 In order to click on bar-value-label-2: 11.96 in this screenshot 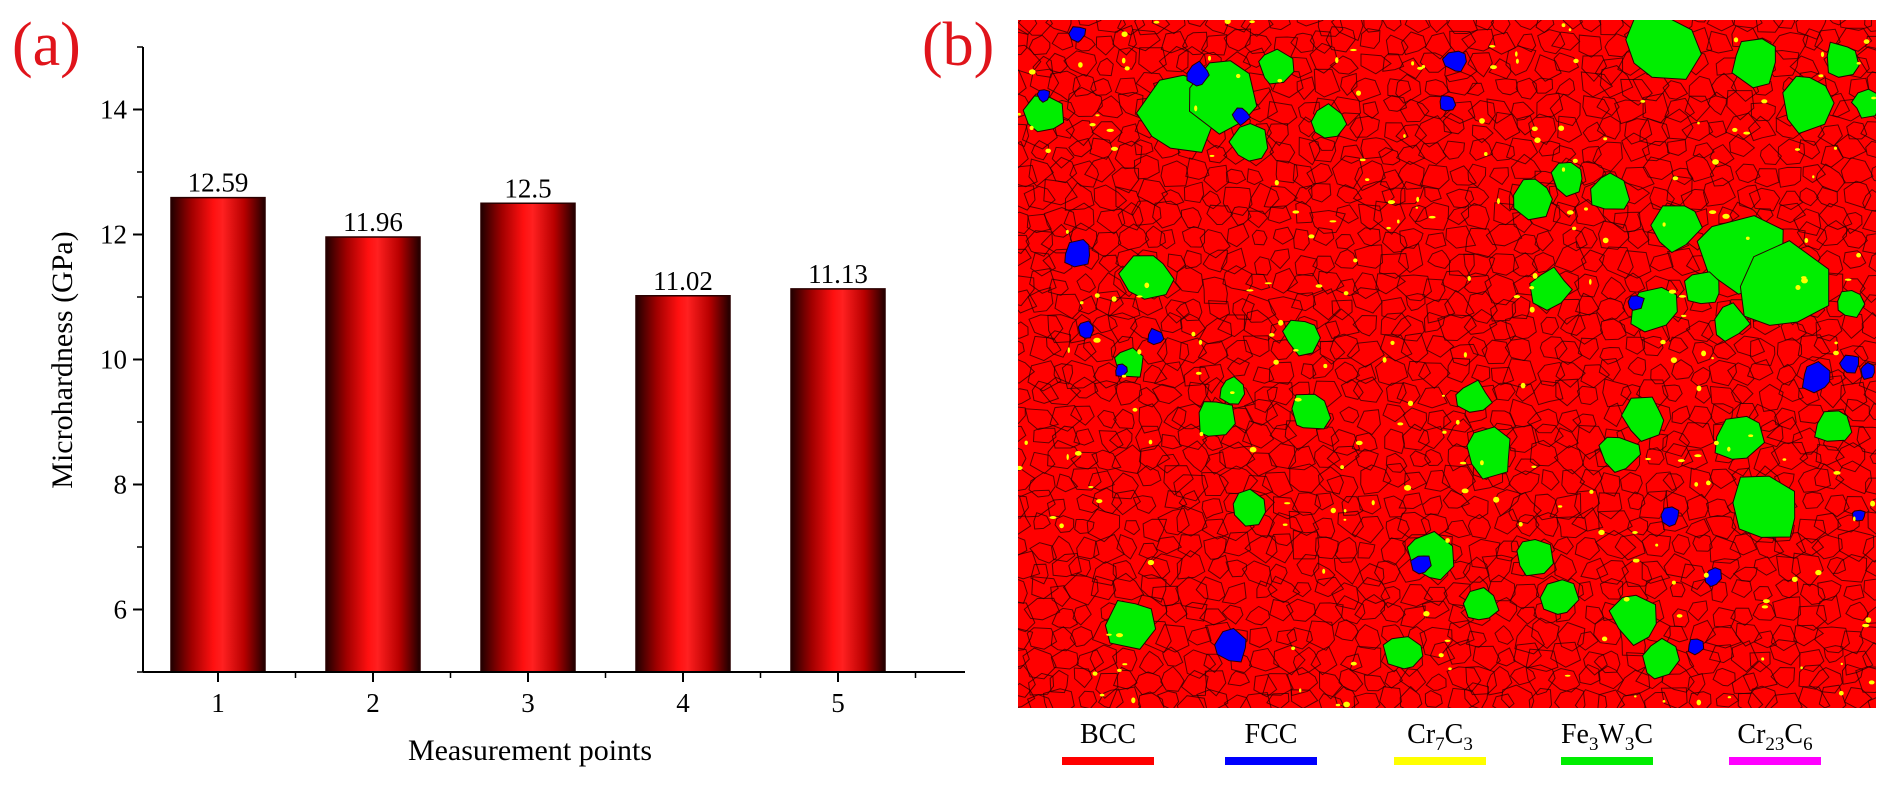, I will do `click(373, 222)`.